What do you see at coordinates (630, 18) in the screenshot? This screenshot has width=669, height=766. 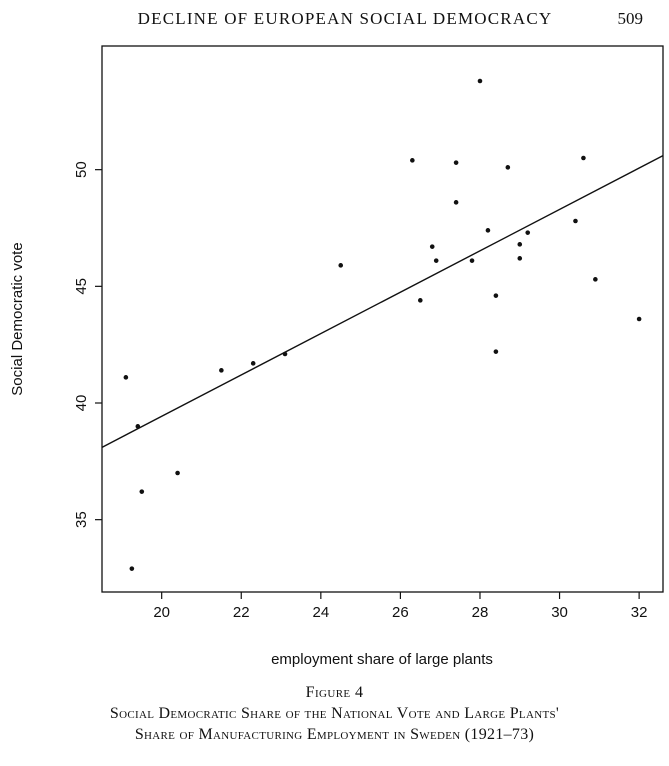 I see `page-number: 509` at bounding box center [630, 18].